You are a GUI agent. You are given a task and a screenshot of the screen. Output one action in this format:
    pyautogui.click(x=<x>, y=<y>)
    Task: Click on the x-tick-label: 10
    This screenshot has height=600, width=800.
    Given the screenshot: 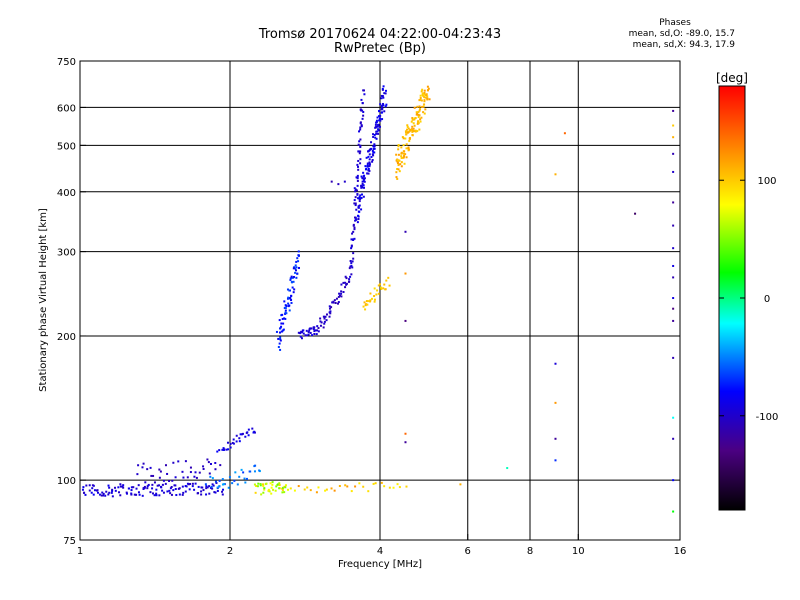 What is the action you would take?
    pyautogui.click(x=578, y=551)
    